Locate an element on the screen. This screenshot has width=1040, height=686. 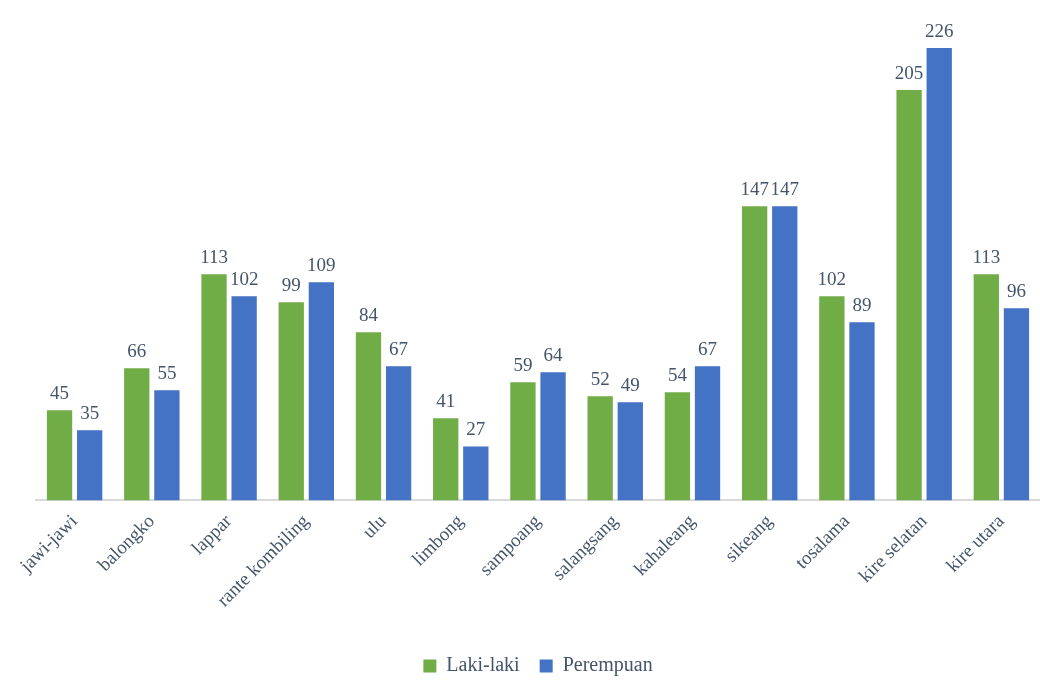
x-tick-label: kire utara is located at coordinates (975, 542).